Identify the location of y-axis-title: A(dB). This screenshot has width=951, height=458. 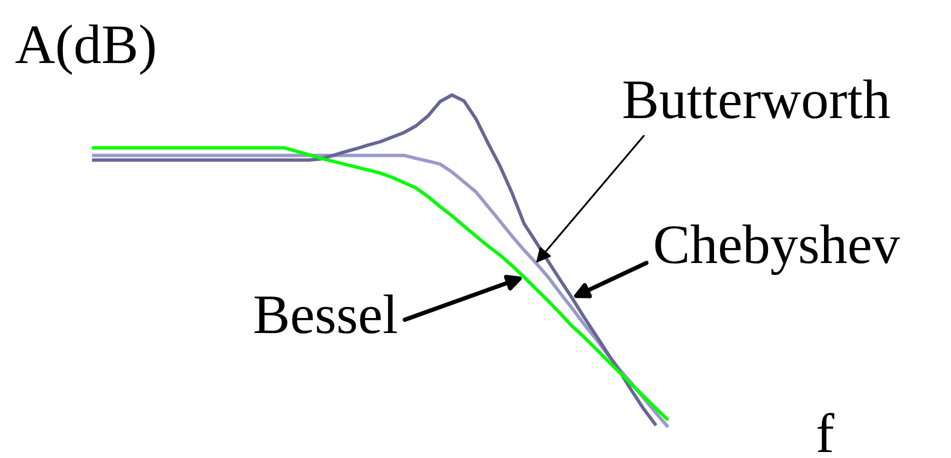
(85, 49).